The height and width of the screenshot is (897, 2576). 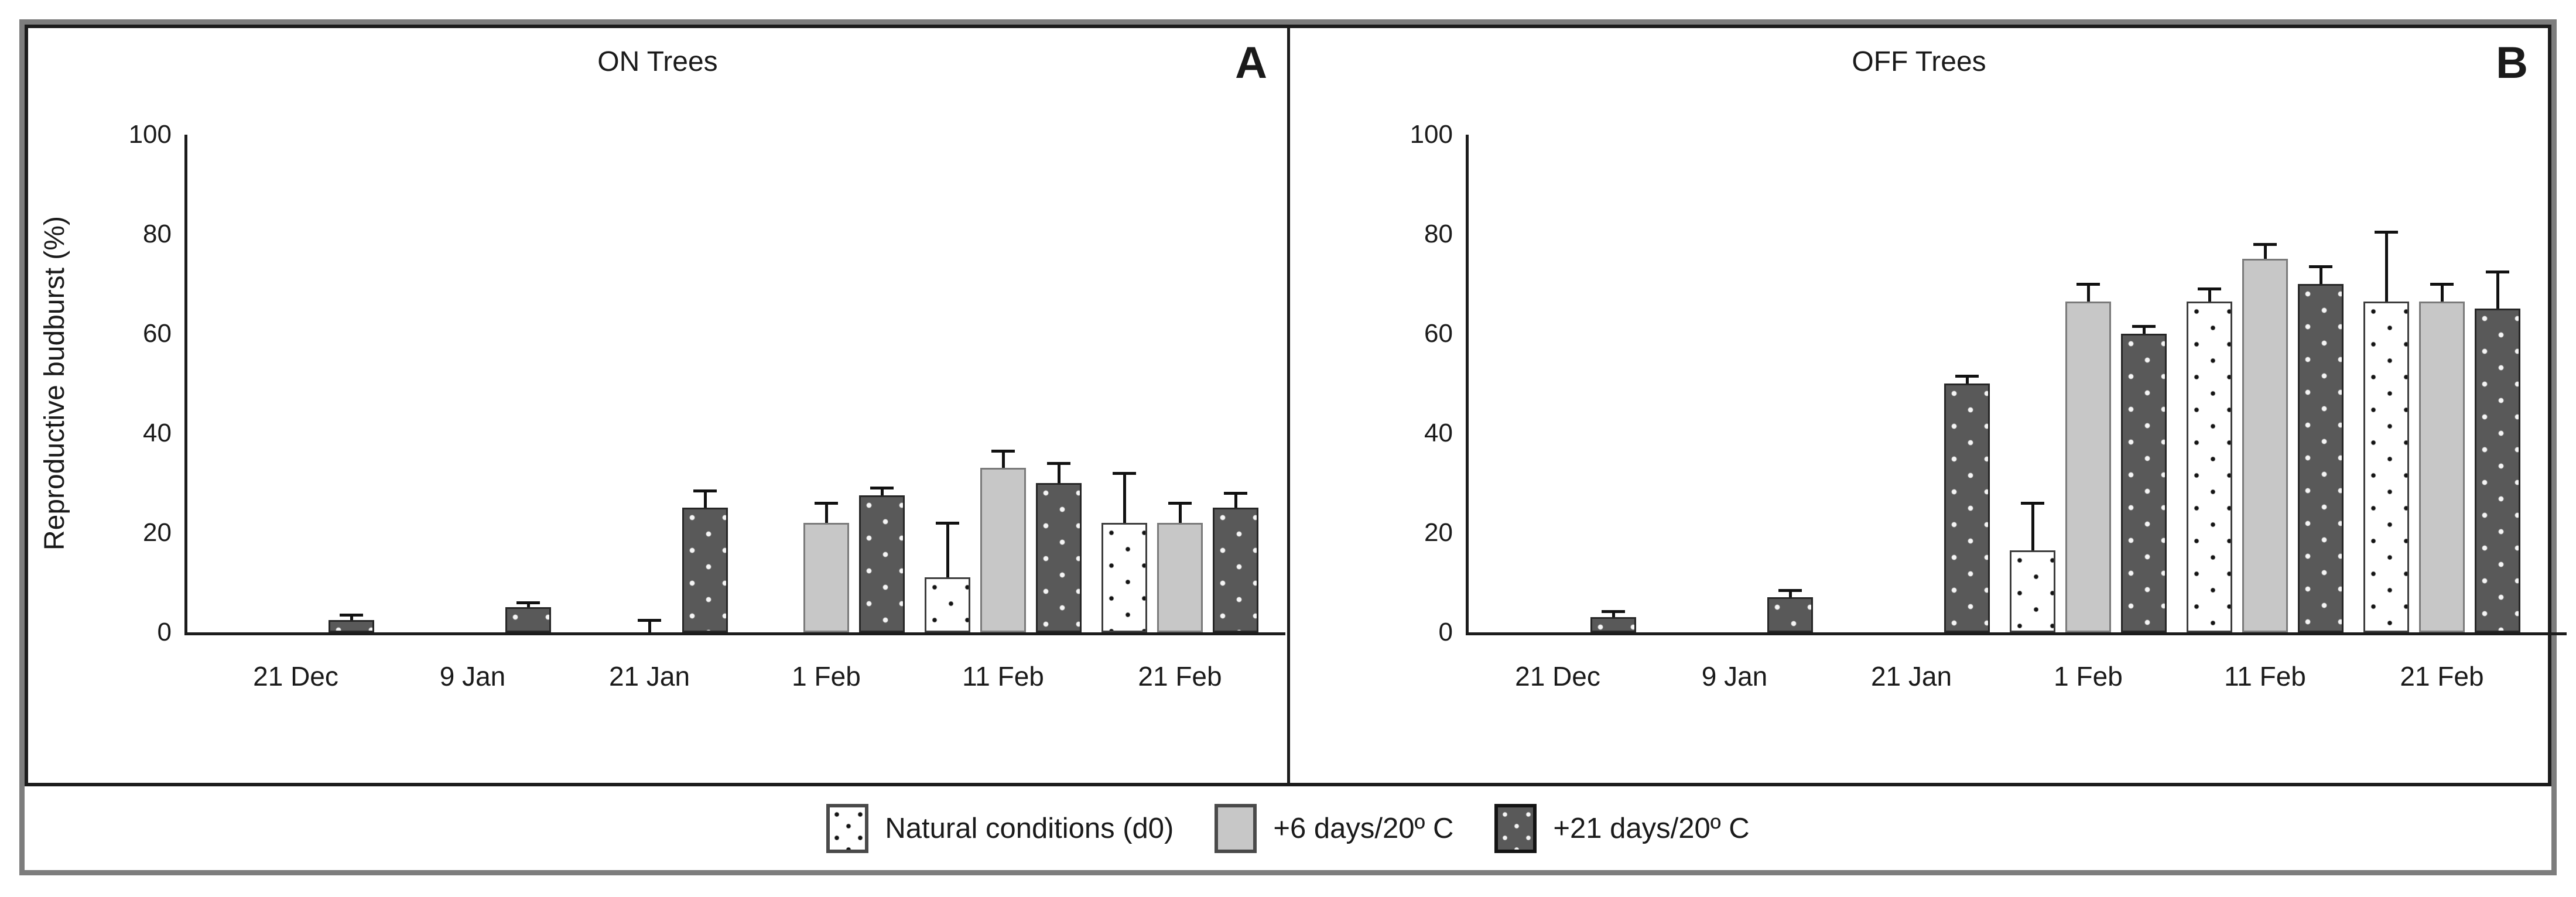 I want to click on error-bar-cap-on-trees-21-jan-21-days-20-c, so click(x=705, y=490).